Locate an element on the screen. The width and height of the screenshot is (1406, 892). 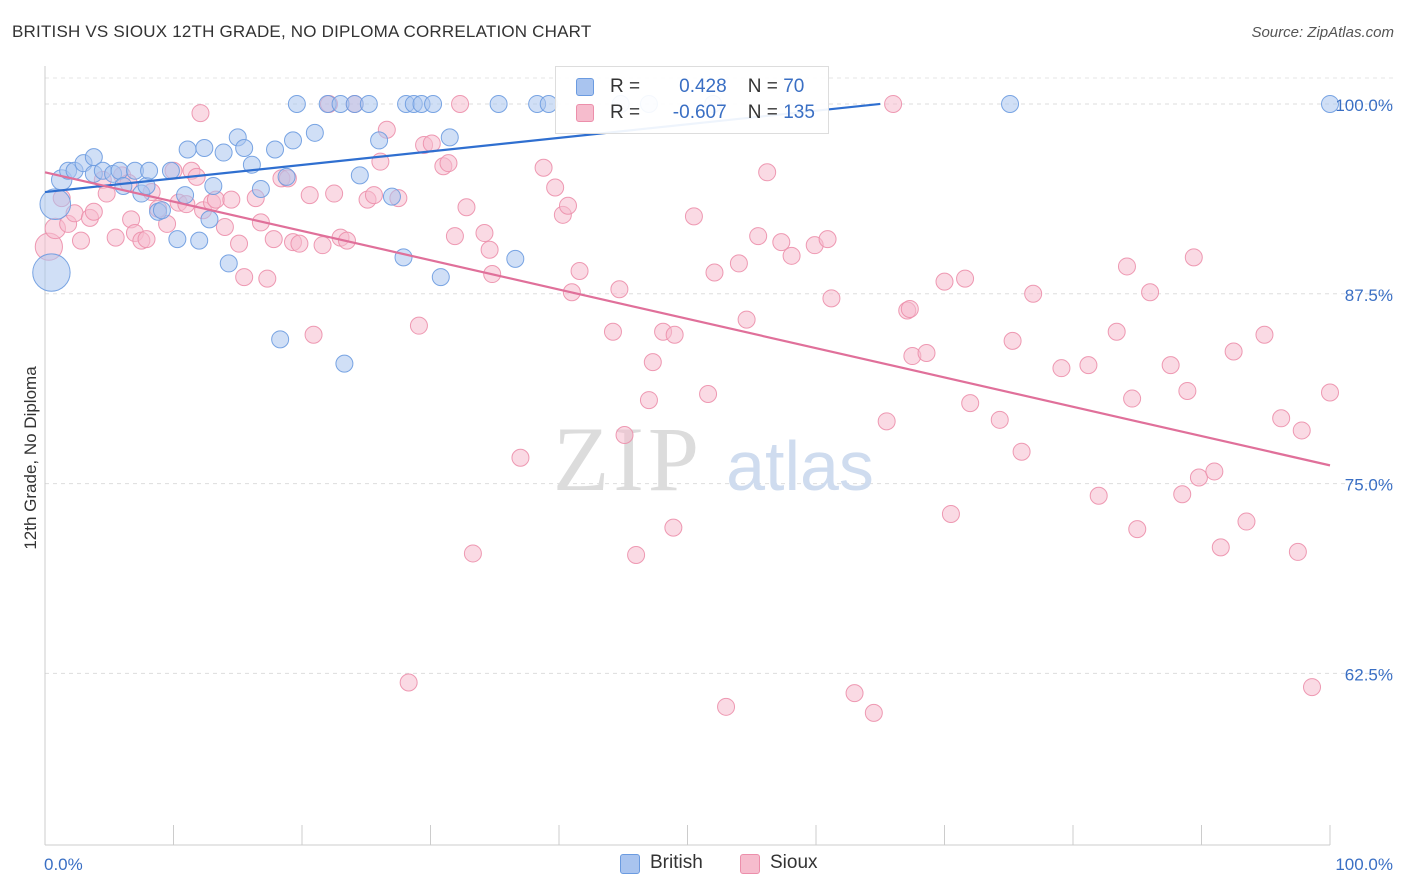
legend-n-value-sioux: 135 is located at coordinates (799, 112).